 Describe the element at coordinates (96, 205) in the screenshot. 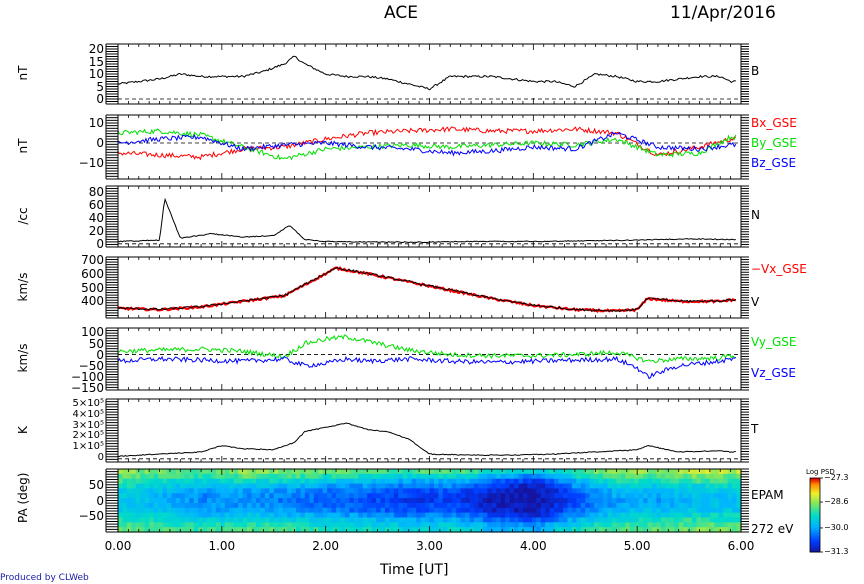

I see `y-tick-label: 60` at that location.